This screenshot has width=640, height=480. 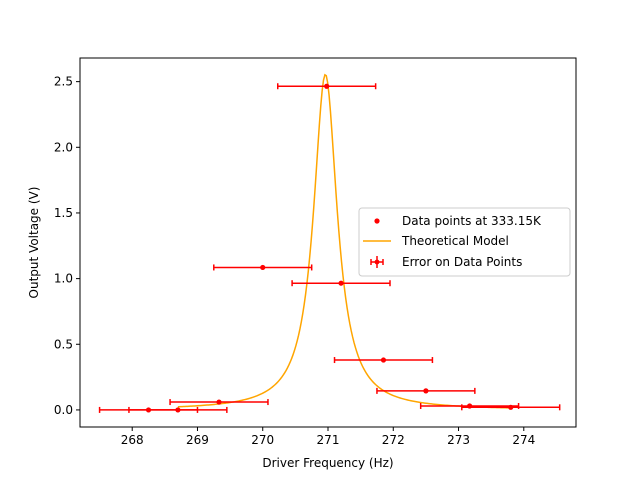 I want to click on y-tick-label: 0.0, so click(x=63, y=410).